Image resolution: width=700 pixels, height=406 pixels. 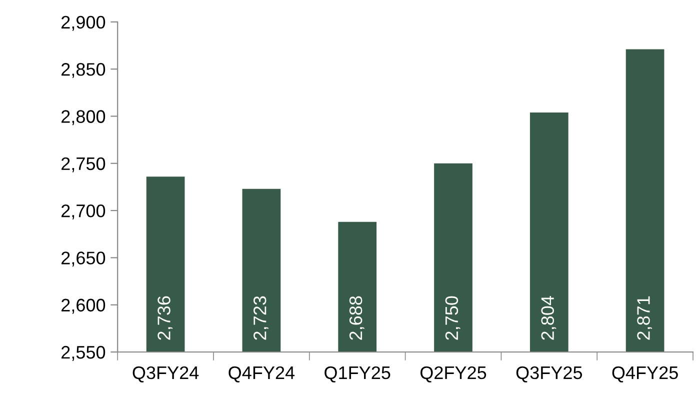 What do you see at coordinates (453, 374) in the screenshot?
I see `x-tick-label: Q2FY25` at bounding box center [453, 374].